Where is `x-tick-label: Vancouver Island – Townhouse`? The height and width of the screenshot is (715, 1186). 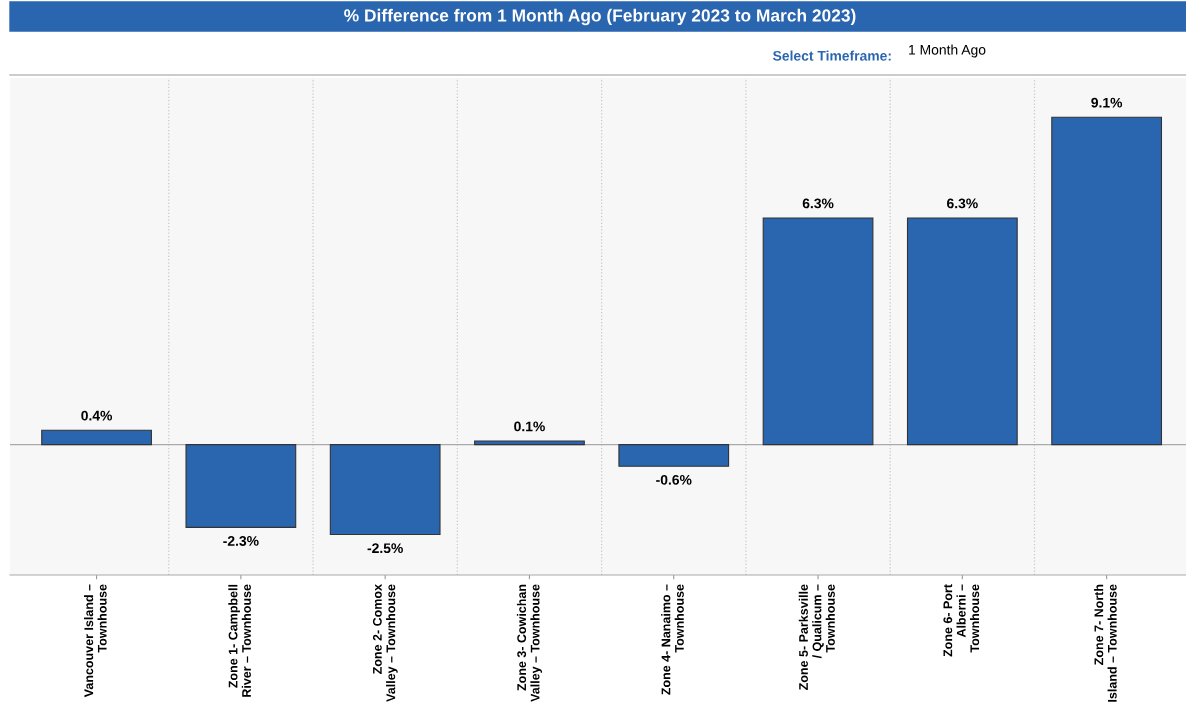
x-tick-label: Vancouver Island – Townhouse is located at coordinates (95, 641).